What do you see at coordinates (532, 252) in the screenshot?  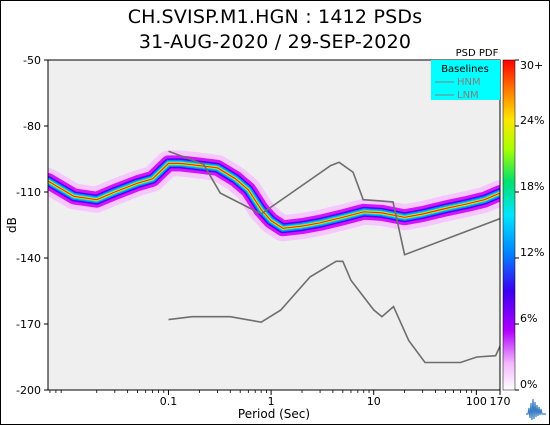 I see `colorbar-tick-label: 12%` at bounding box center [532, 252].